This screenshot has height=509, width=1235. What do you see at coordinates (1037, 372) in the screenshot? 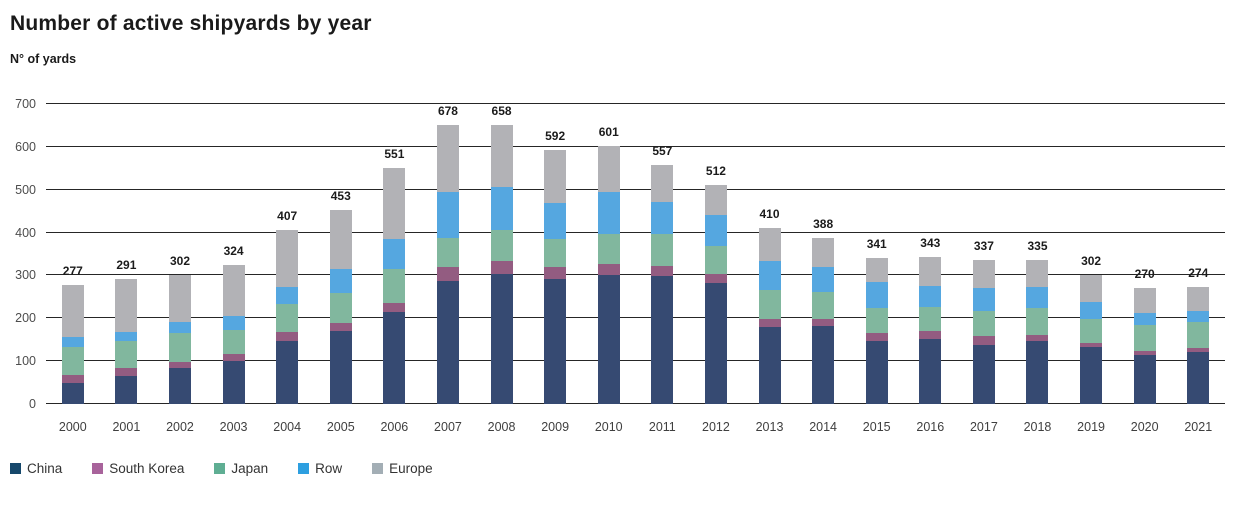
I see `bar-segment-china-2018` at bounding box center [1037, 372].